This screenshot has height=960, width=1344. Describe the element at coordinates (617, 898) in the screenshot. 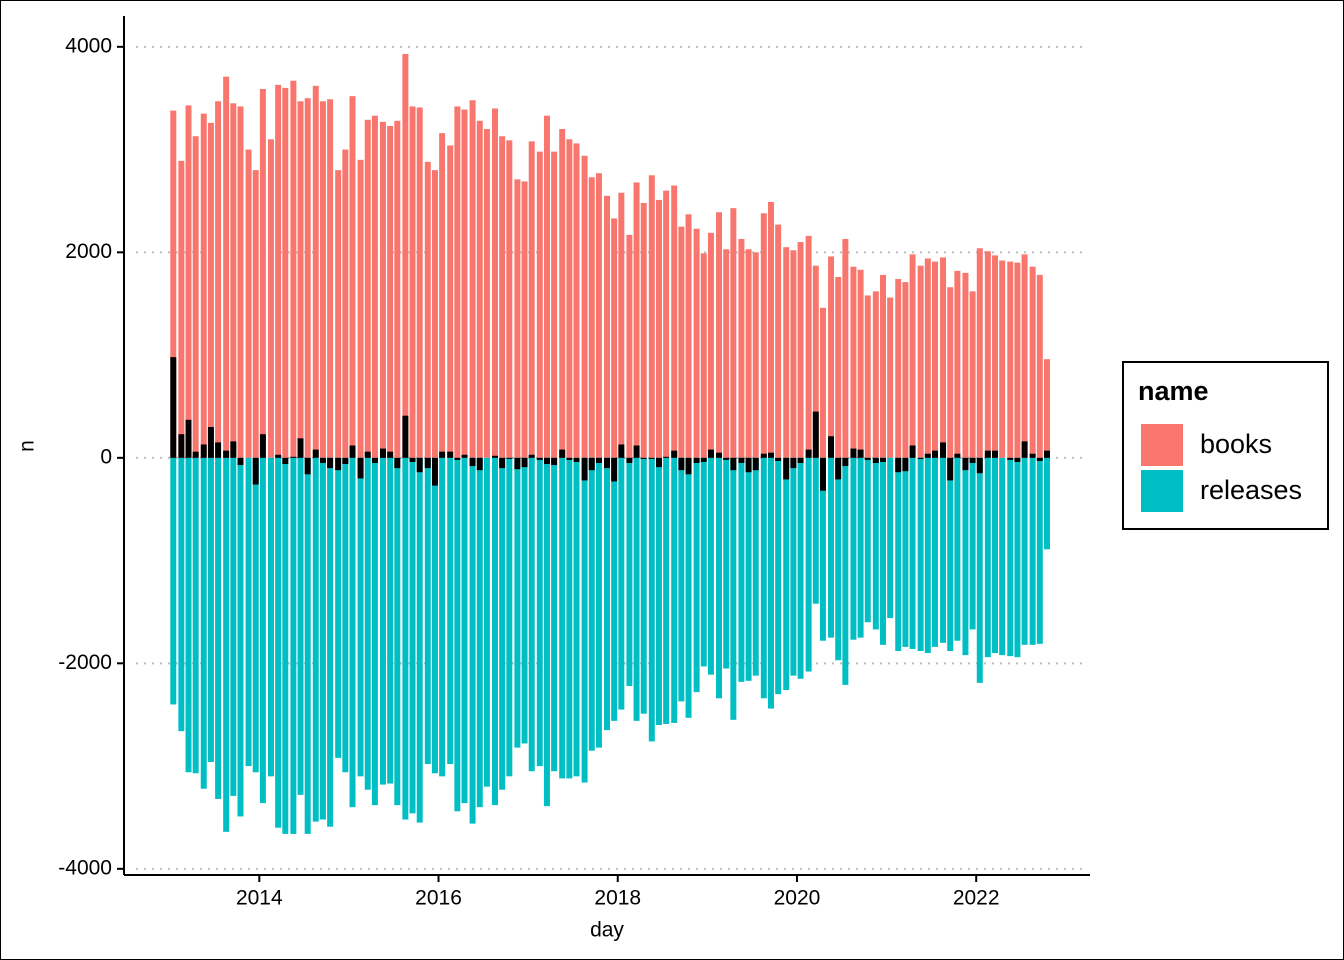

I see `x-tick-label: 2018` at that location.